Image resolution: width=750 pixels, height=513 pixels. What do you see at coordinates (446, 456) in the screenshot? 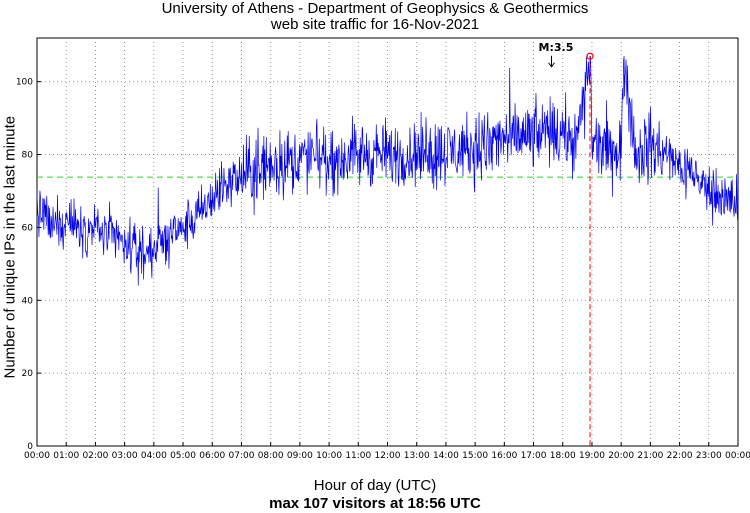
I see `x-tick-label: 14:00` at bounding box center [446, 456].